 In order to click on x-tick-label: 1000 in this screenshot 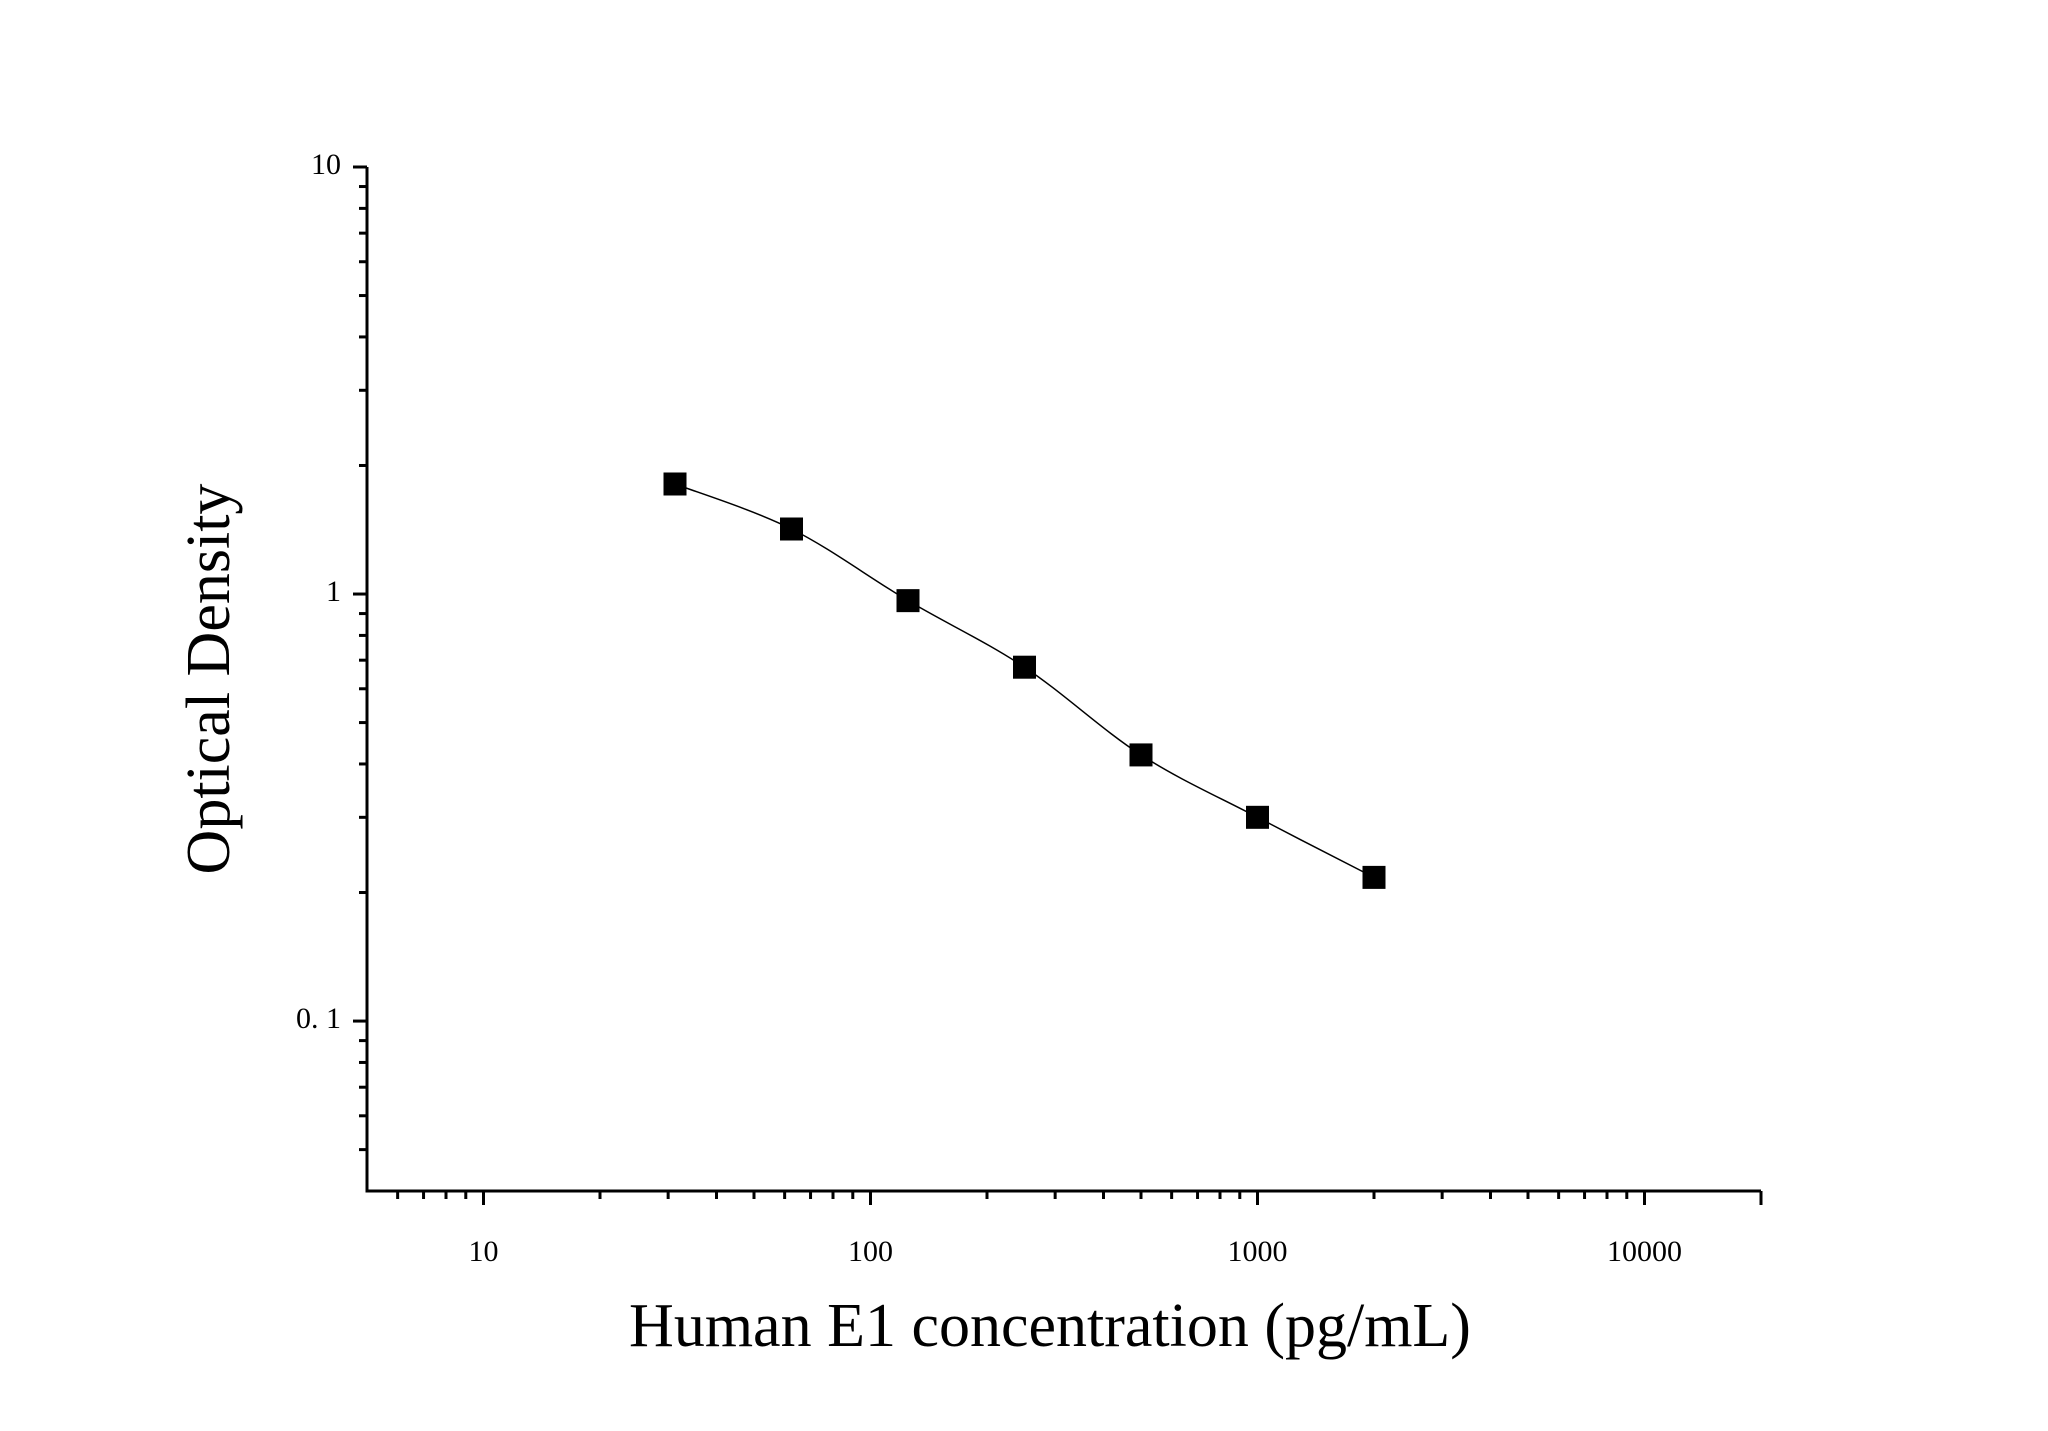, I will do `click(1258, 1251)`.